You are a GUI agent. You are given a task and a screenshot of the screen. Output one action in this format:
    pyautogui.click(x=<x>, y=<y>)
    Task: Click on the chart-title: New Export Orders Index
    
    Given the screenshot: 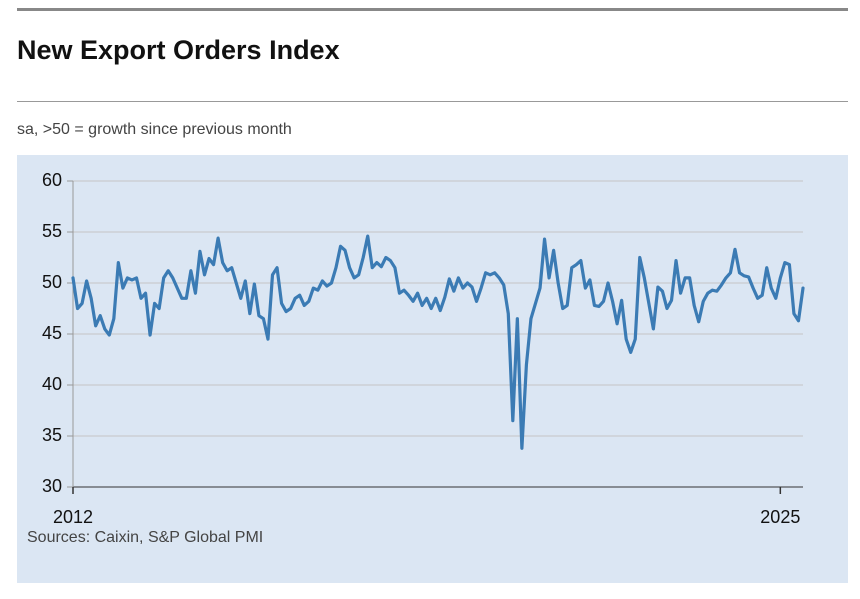 What is the action you would take?
    pyautogui.click(x=178, y=50)
    